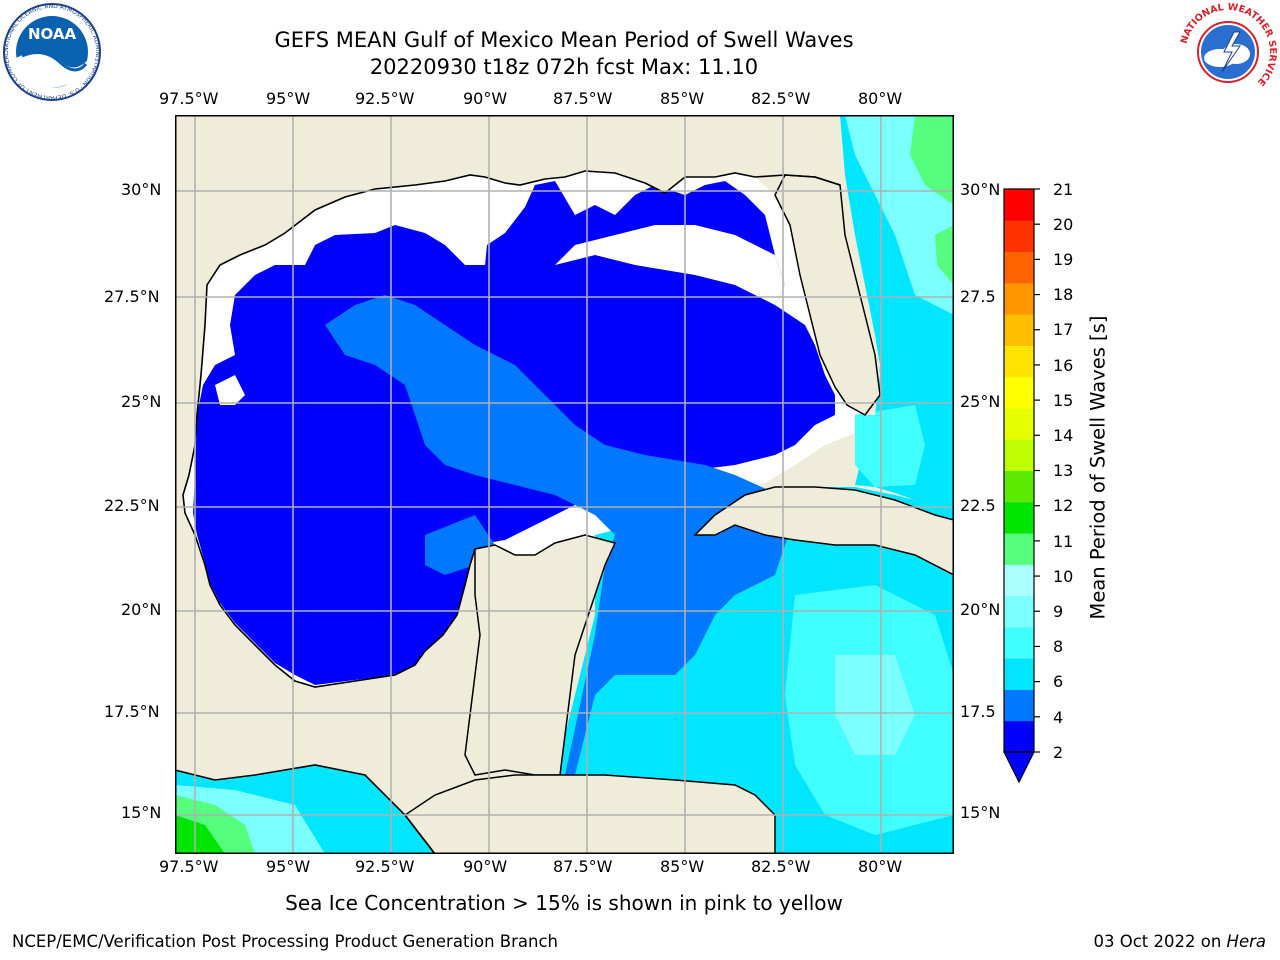  What do you see at coordinates (670, 265) in the screenshot?
I see `nodata-hole` at bounding box center [670, 265].